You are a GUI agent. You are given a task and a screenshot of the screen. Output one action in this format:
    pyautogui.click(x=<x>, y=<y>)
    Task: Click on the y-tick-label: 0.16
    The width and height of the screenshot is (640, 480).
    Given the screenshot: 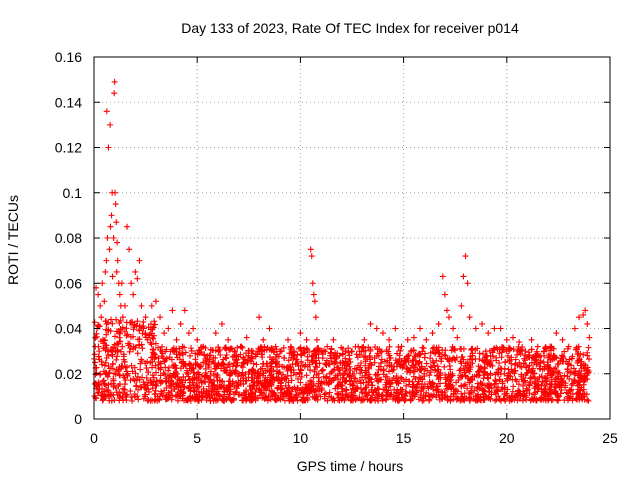 What is the action you would take?
    pyautogui.click(x=68, y=57)
    